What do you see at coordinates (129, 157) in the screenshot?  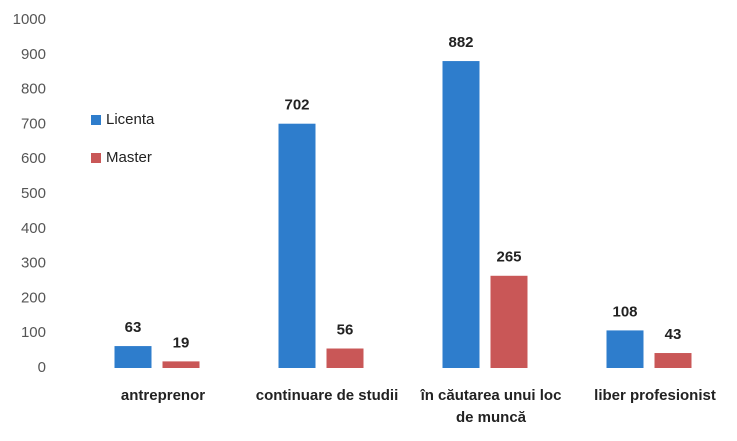 I see `legend-label: Master` at bounding box center [129, 157].